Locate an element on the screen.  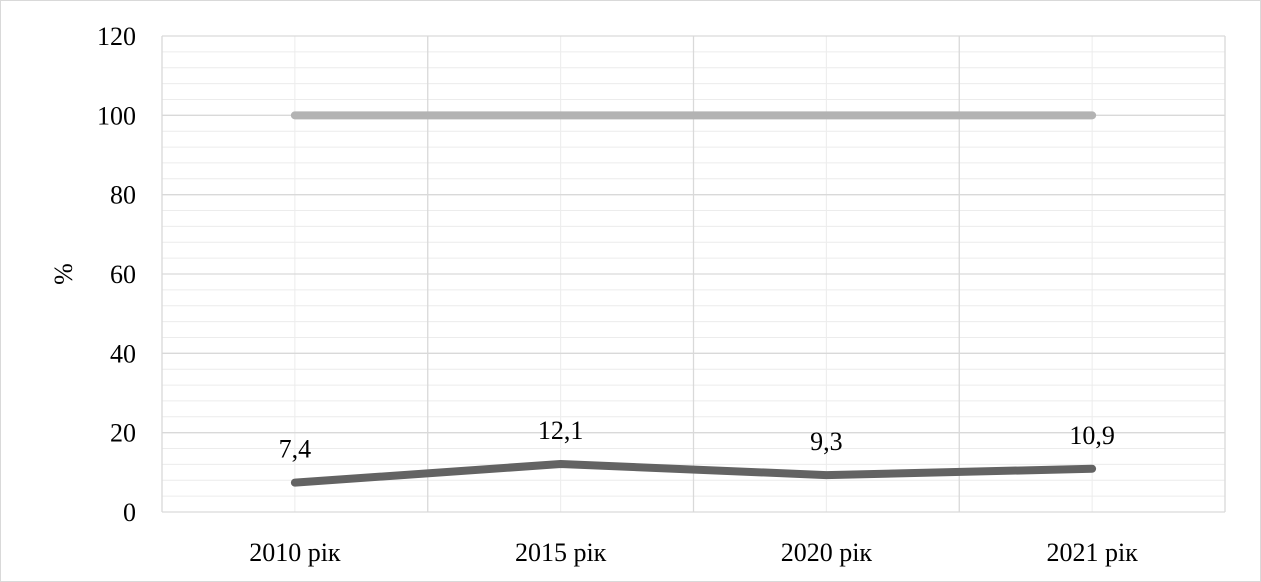
data-labels: 7,4 12,1 9,3 10,9 is located at coordinates (697, 440).